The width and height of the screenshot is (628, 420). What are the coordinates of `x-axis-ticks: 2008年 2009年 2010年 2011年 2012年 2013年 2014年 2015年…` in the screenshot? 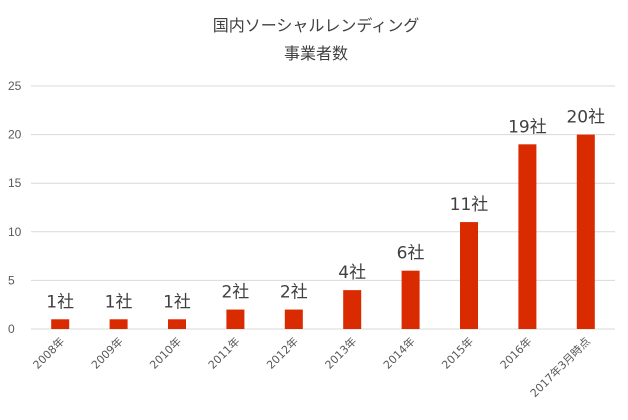 It's located at (311, 367).